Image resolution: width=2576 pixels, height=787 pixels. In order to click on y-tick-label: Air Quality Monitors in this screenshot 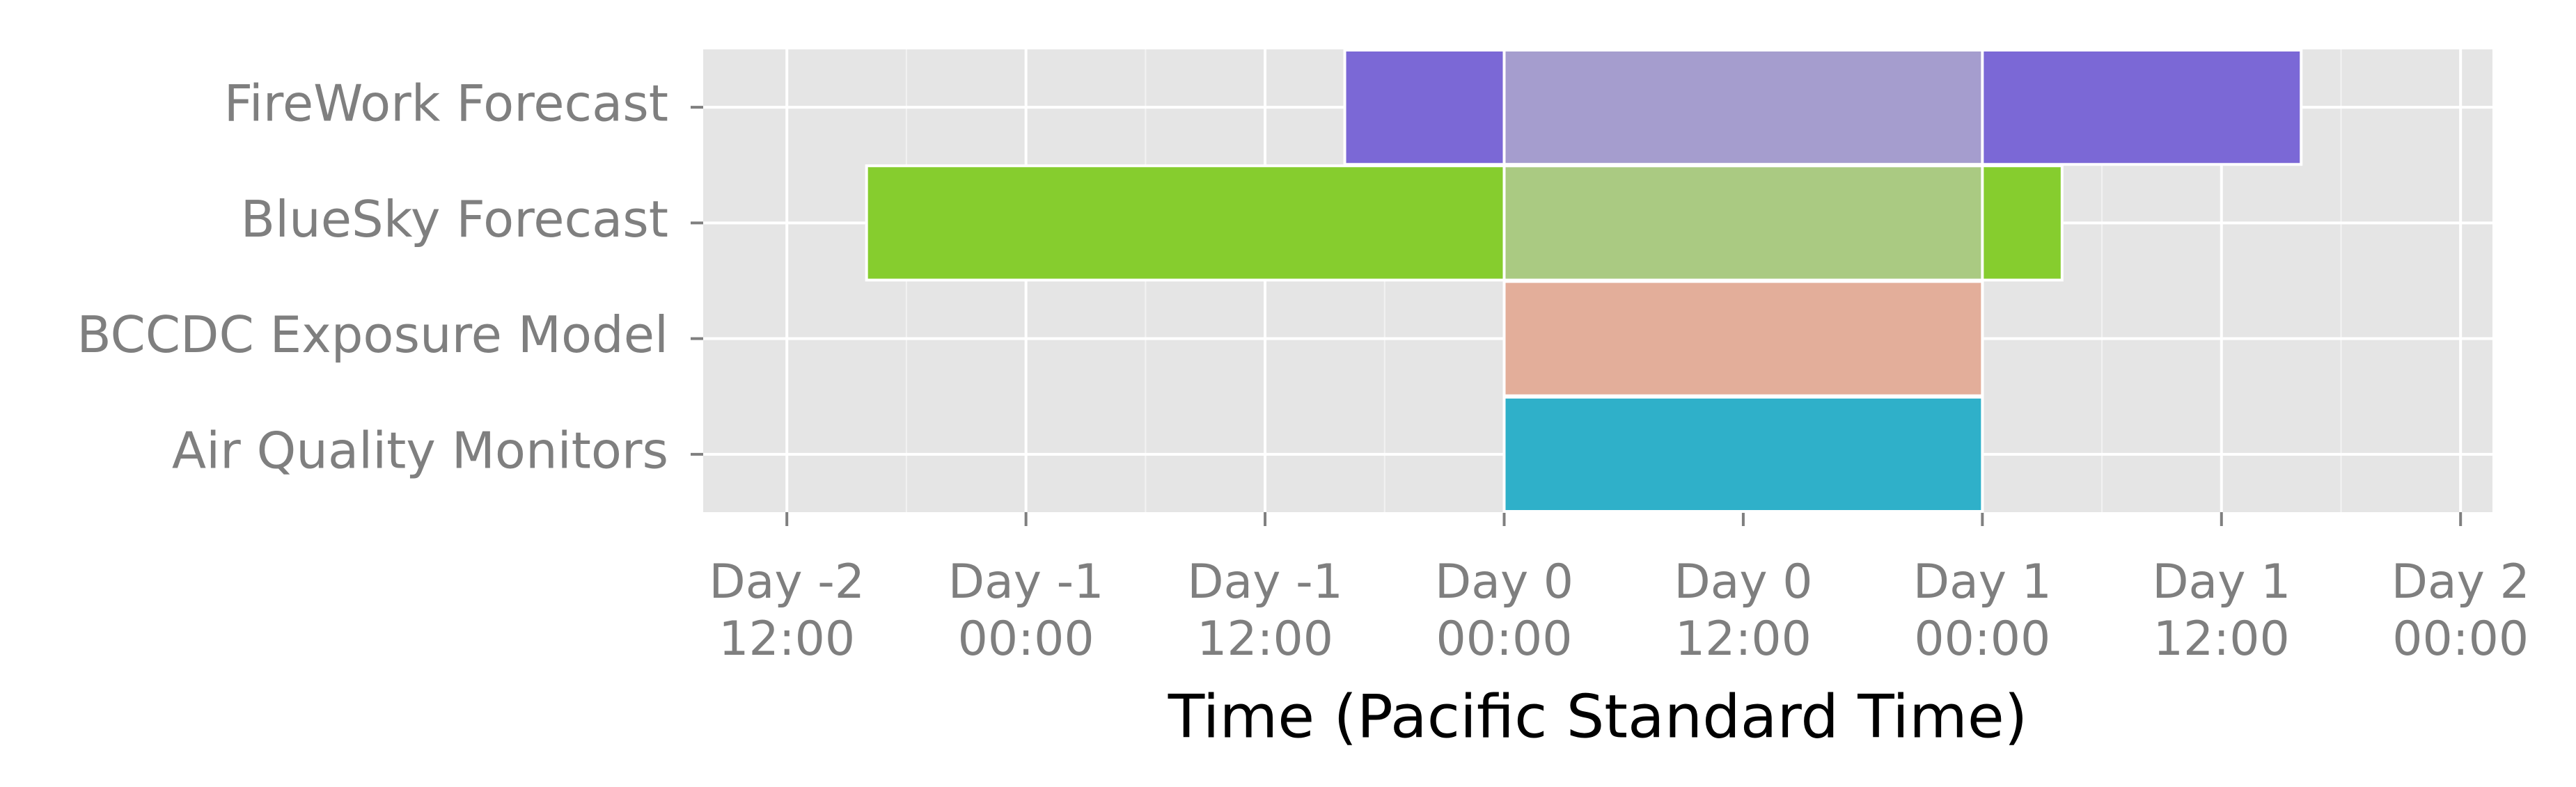, I will do `click(420, 450)`.